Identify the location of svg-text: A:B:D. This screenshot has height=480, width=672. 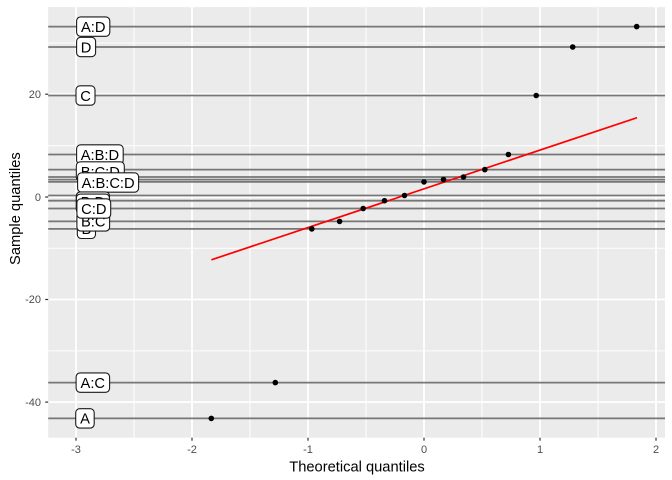
(100, 156).